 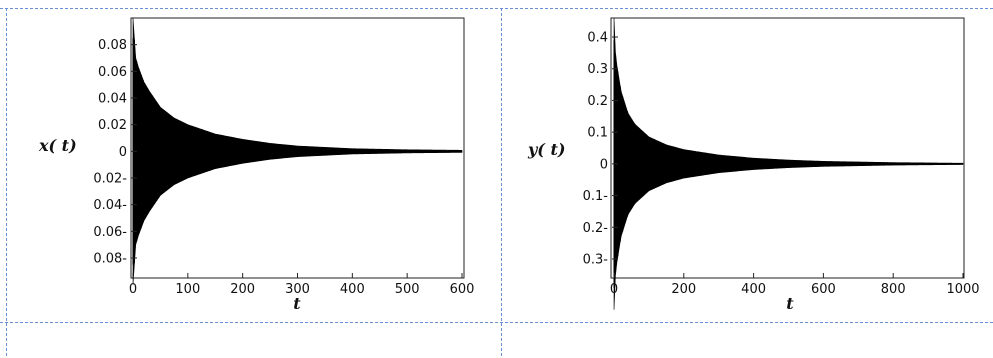 I want to click on x-ticks: 0 200 400 600 800 1000, so click(x=795, y=285).